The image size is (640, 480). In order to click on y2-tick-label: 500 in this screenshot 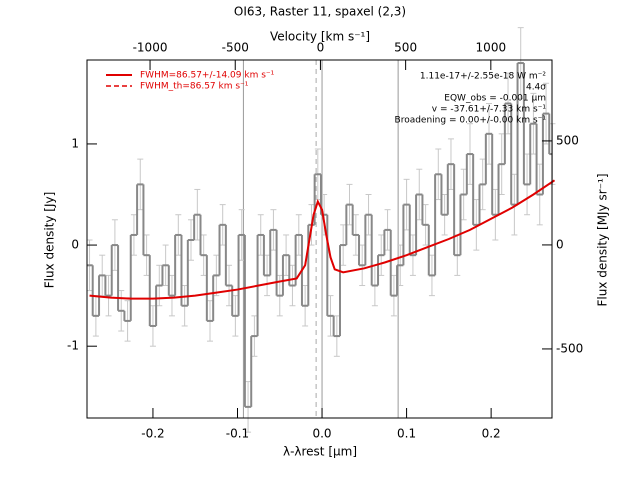, I will do `click(567, 140)`.